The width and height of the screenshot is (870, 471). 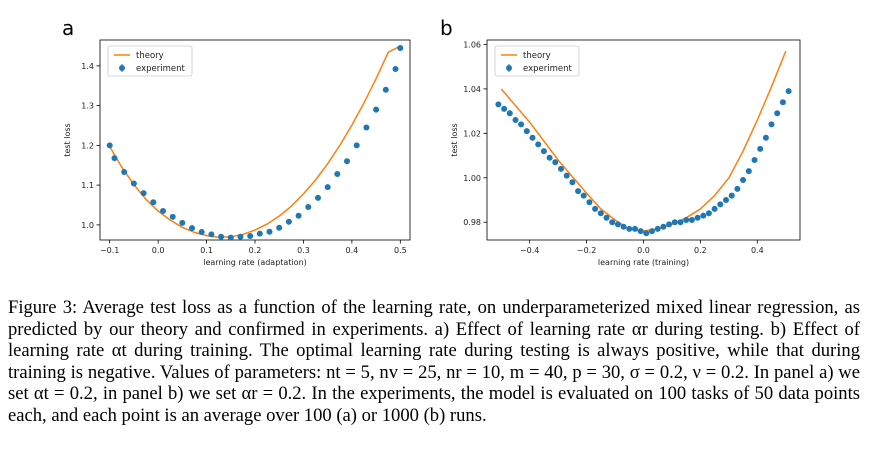 I want to click on plot-area, so click(x=255, y=142).